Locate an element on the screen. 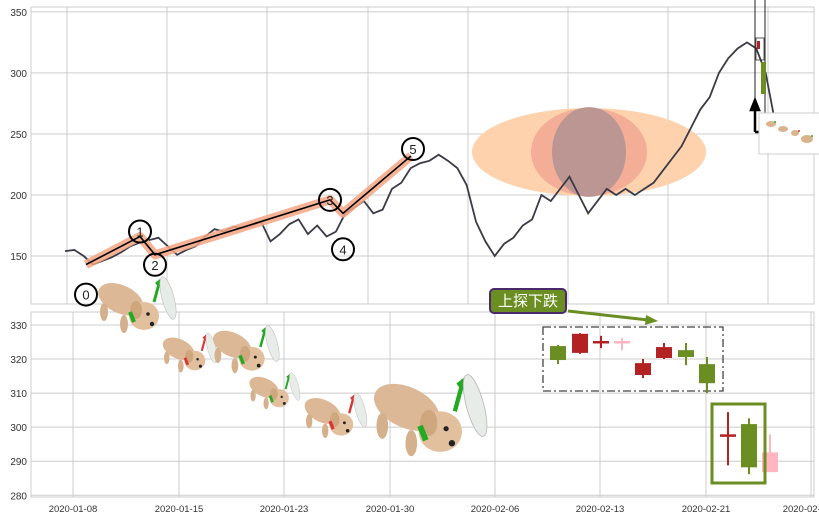 This screenshot has height=525, width=819. pattern-overlay: 0 1 2 3 4 5 is located at coordinates (249, 222).